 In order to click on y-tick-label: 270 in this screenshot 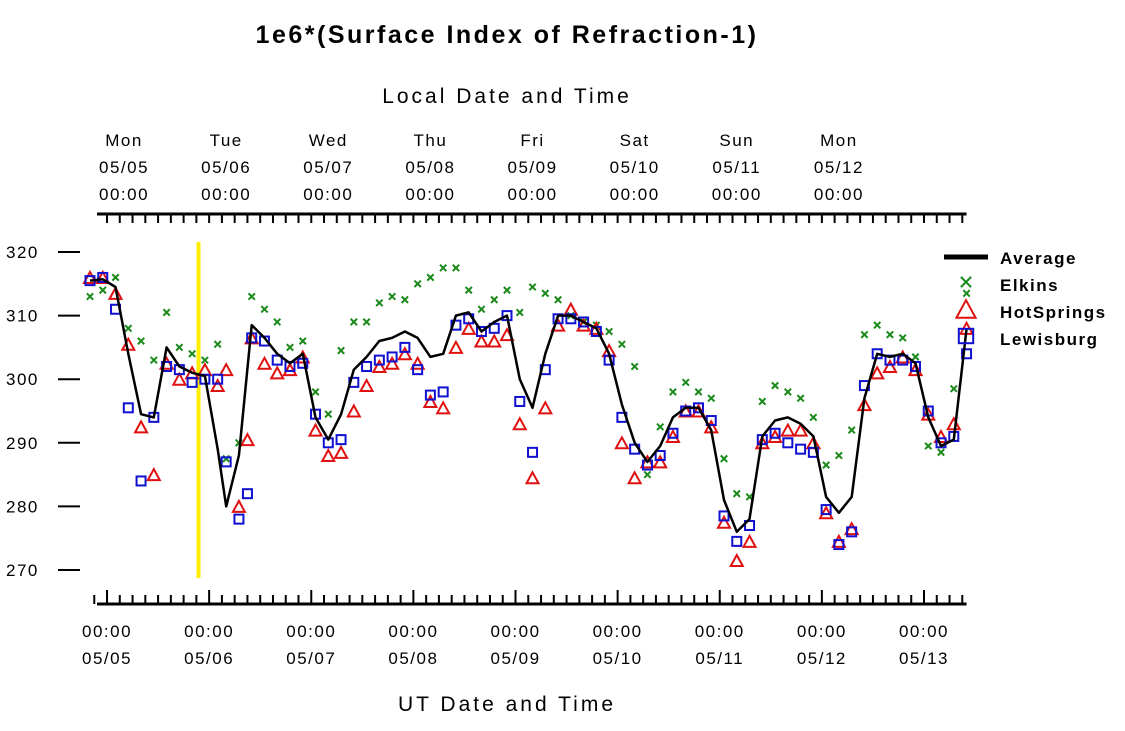, I will do `click(22, 570)`.